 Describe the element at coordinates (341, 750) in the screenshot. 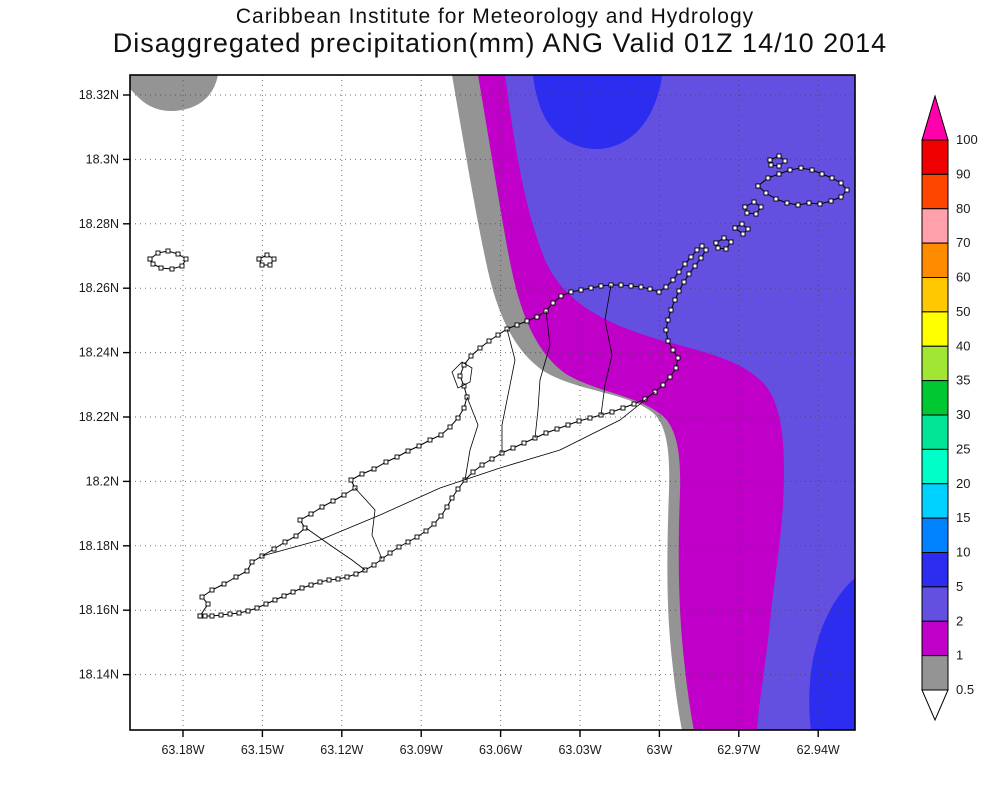

I see `x-tick-label: 63.12W` at that location.